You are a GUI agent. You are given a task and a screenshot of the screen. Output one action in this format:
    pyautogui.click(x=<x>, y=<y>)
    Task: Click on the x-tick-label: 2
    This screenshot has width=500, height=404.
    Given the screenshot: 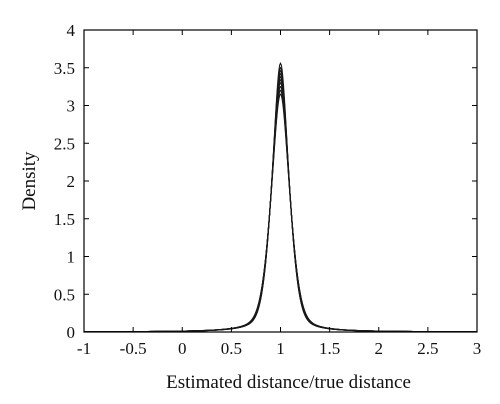 What is the action you would take?
    pyautogui.click(x=379, y=348)
    